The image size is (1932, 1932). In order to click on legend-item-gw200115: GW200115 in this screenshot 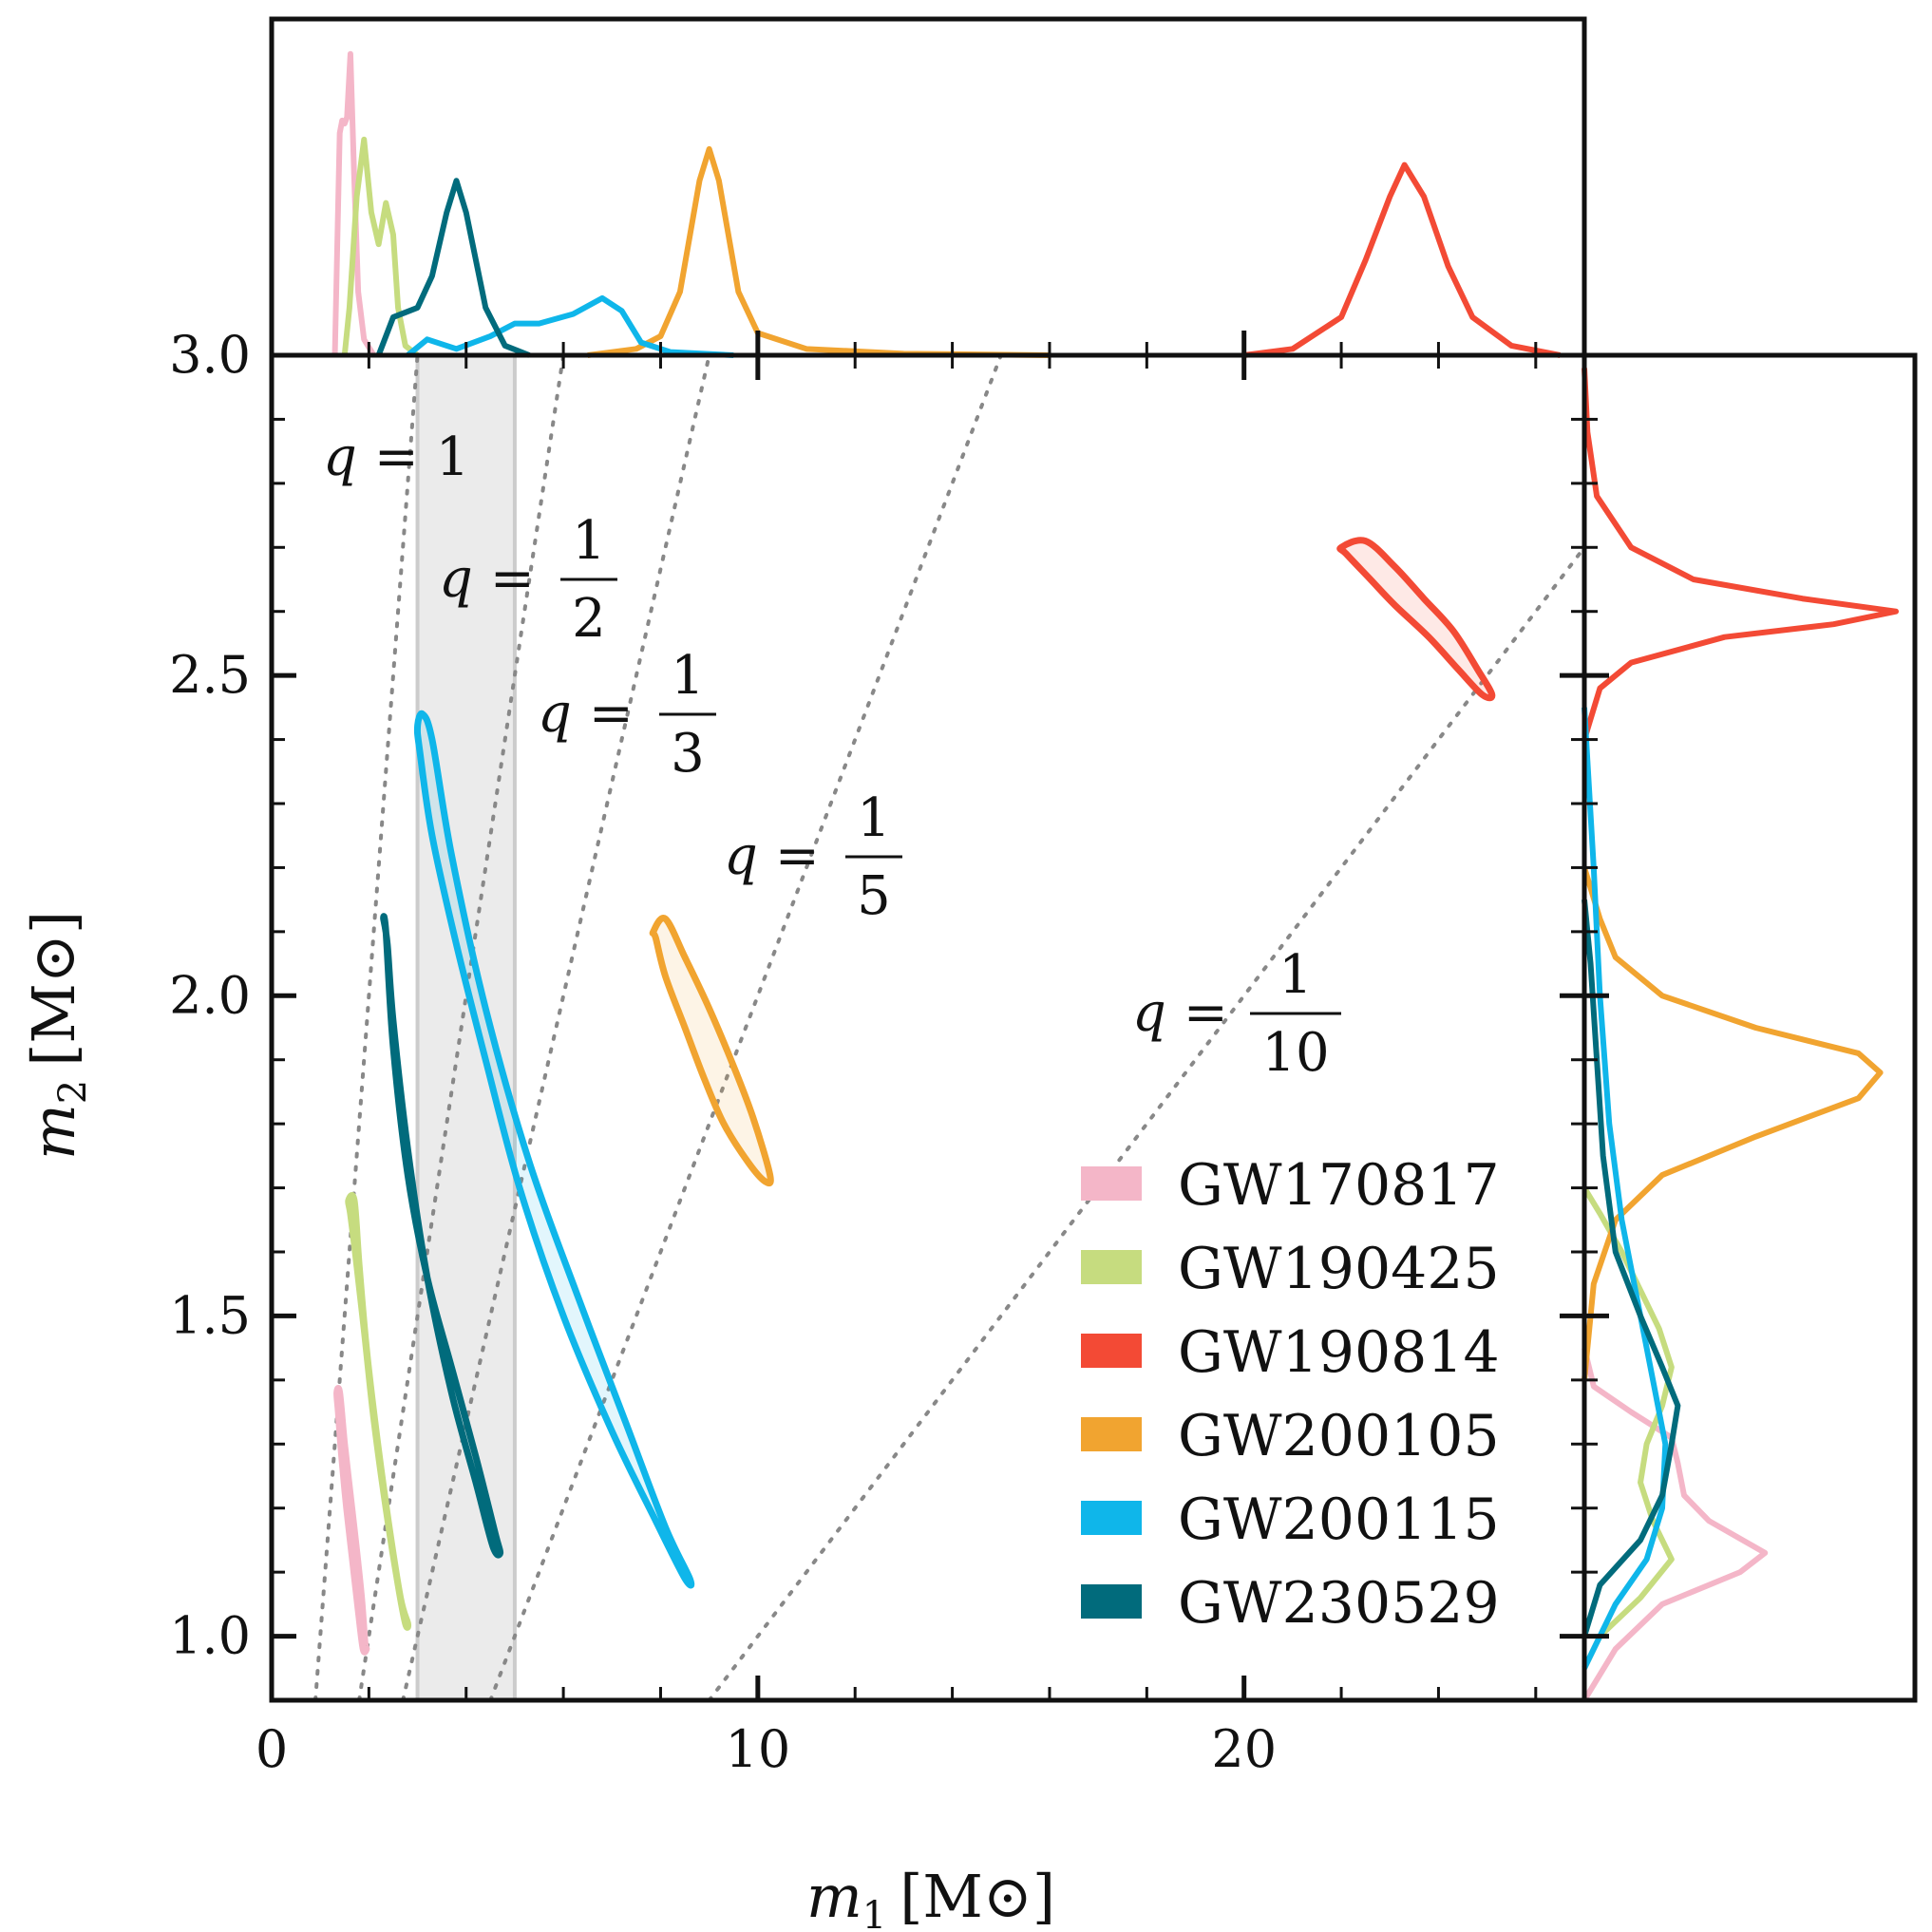, I will do `click(1290, 1520)`.